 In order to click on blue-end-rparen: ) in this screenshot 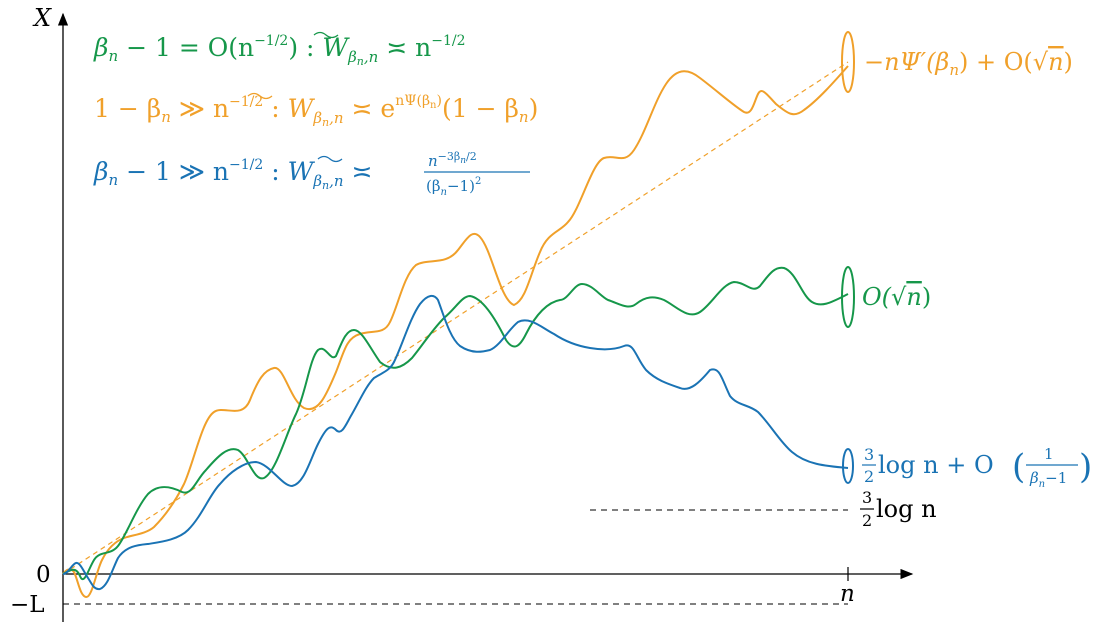, I will do `click(1085, 467)`.